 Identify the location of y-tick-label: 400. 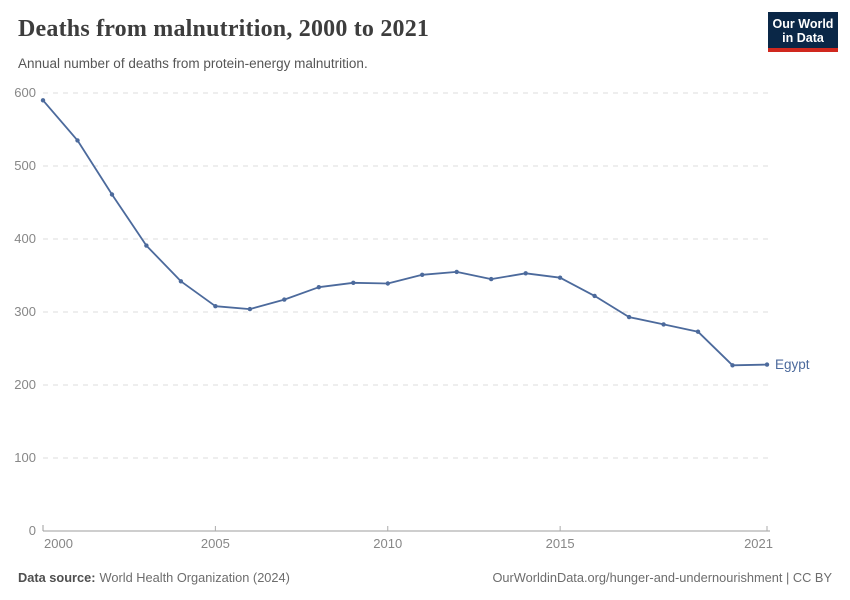
(25, 238).